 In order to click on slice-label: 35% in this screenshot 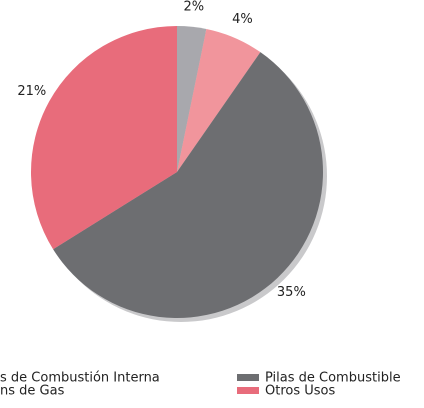, I will do `click(291, 292)`.